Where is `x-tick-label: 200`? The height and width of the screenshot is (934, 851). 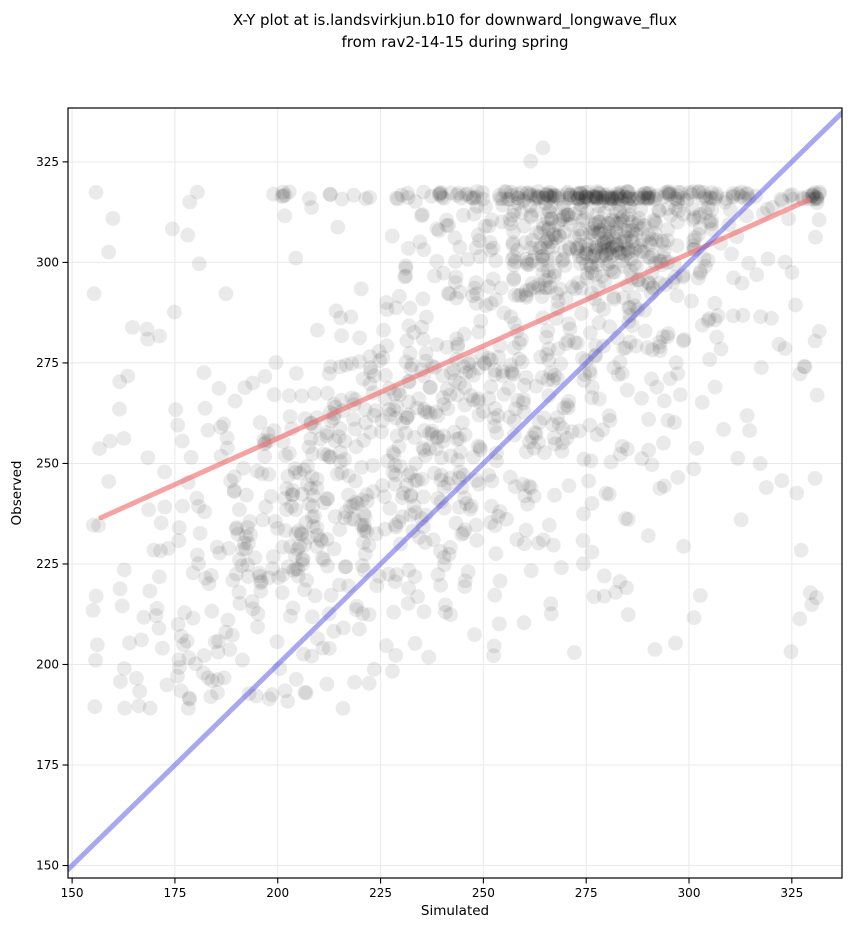
x-tick-label: 200 is located at coordinates (277, 893).